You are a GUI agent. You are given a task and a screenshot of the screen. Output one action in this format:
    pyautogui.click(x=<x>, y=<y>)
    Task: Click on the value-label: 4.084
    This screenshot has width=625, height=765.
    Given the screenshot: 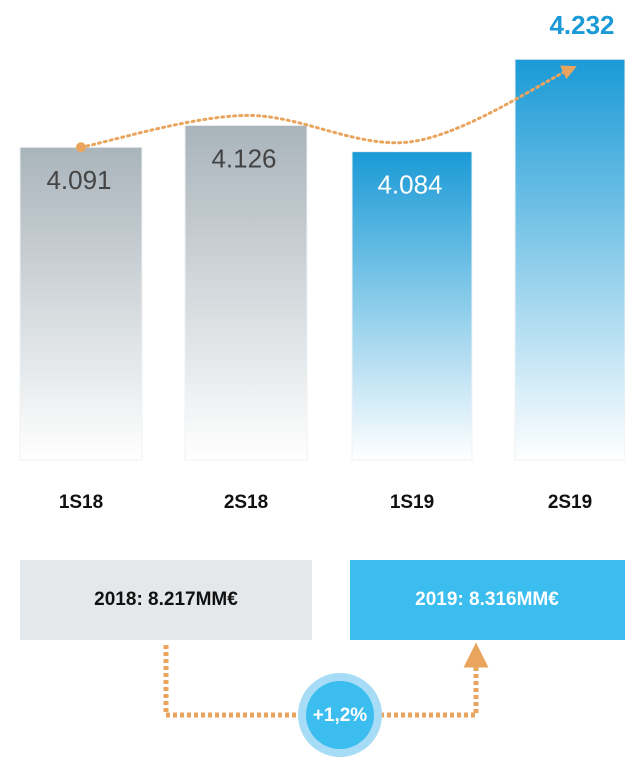 What is the action you would take?
    pyautogui.click(x=409, y=184)
    